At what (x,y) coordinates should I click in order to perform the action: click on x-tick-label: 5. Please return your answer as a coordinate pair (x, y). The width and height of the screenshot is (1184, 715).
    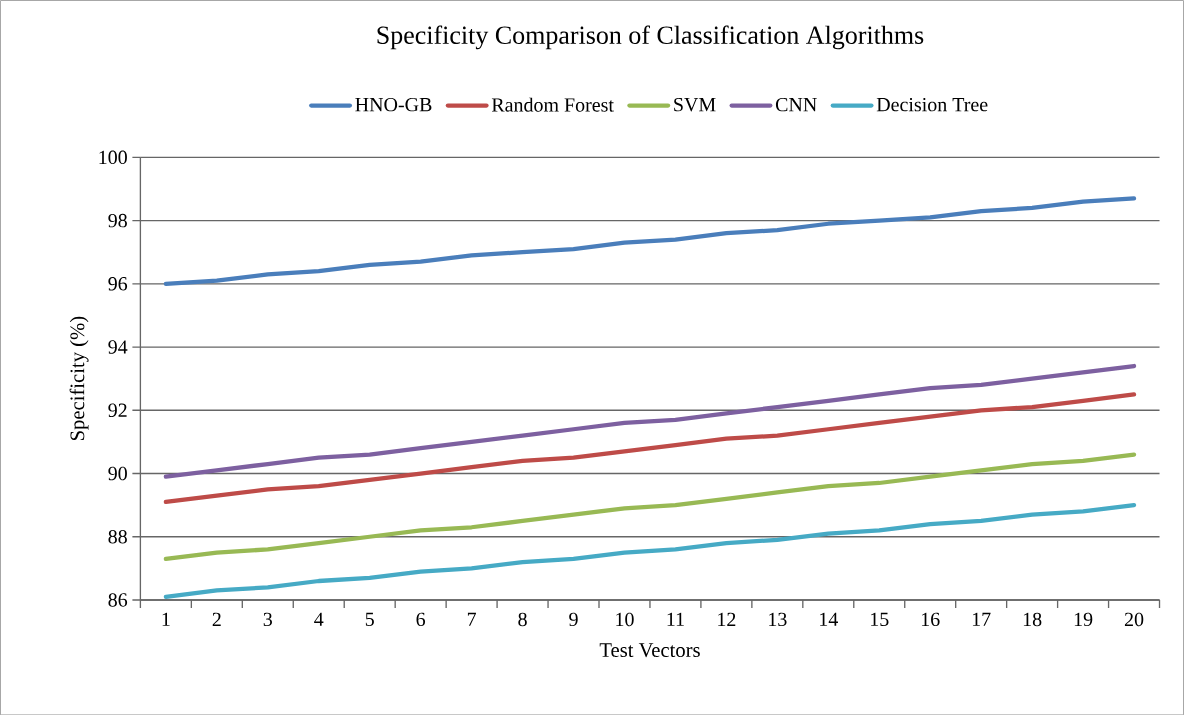
    Looking at the image, I should click on (369, 619).